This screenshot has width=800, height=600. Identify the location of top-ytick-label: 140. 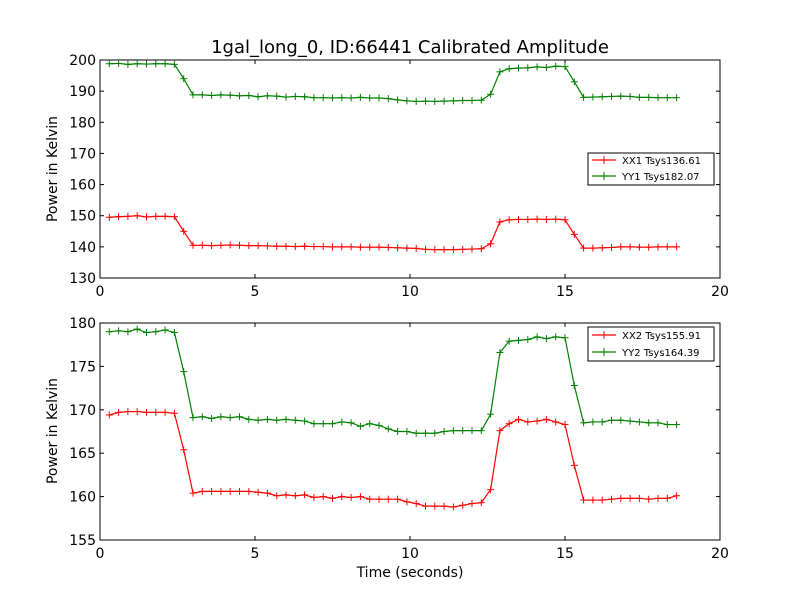
(82, 248).